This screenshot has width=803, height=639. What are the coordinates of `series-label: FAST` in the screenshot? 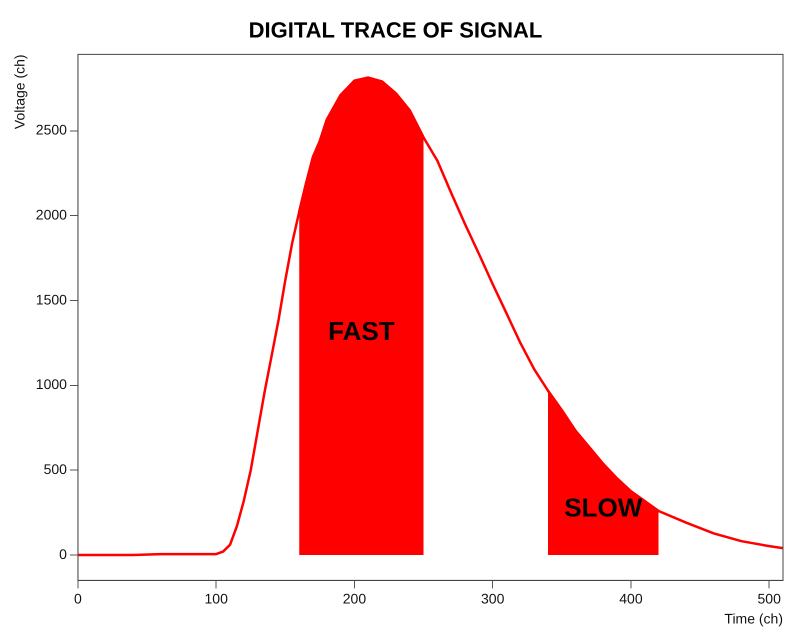 It's located at (361, 331).